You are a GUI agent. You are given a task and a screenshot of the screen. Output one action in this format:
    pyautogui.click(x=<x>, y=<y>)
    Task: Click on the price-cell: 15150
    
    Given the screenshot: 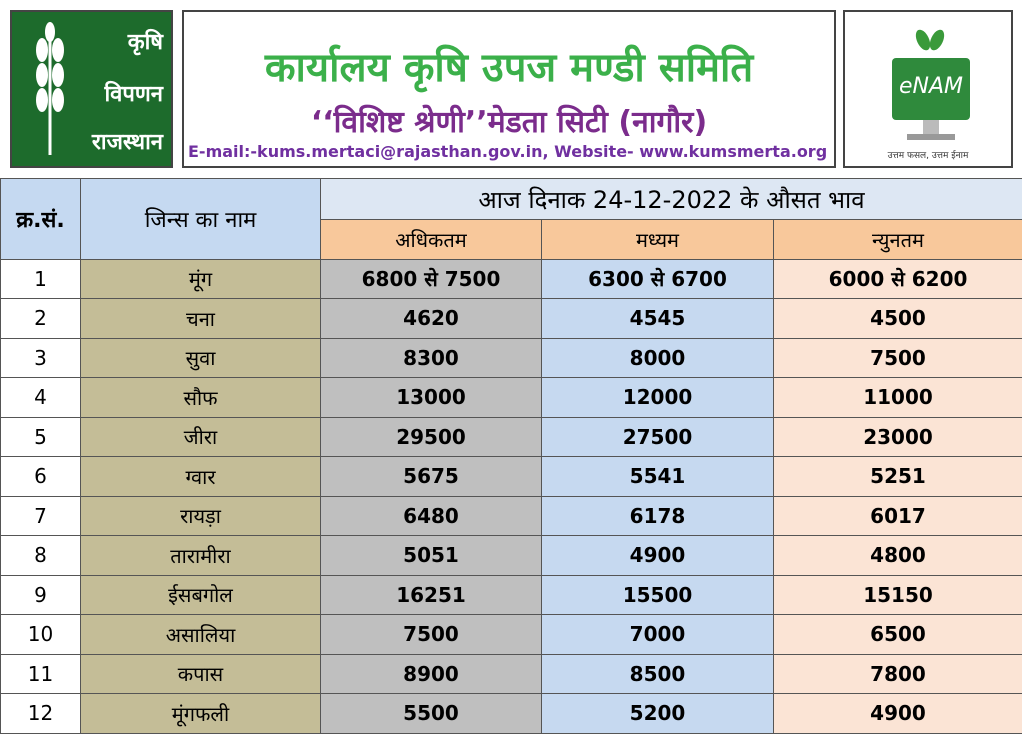 What is the action you would take?
    pyautogui.click(x=898, y=595)
    